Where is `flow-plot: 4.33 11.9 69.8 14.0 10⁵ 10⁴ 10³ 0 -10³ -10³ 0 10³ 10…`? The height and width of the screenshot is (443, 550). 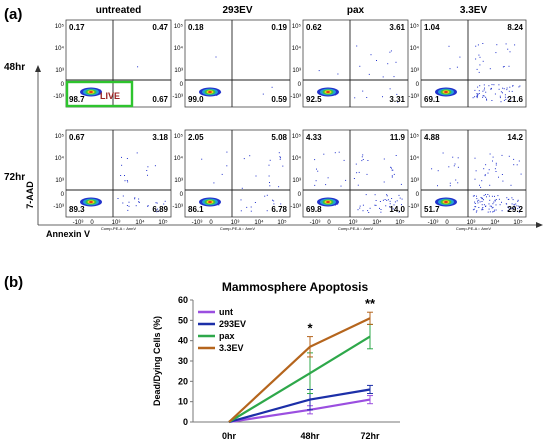 flow-plot: 4.33 11.9 69.8 14.0 10⁵ 10⁴ 10³ 0 -10³ -10³ 0 10³ 10… is located at coordinates (349, 180).